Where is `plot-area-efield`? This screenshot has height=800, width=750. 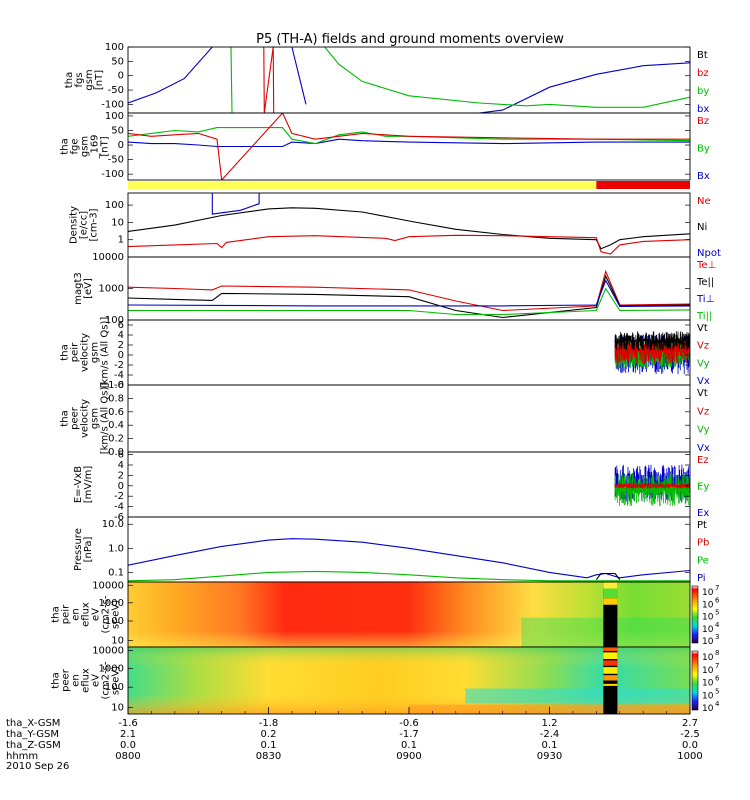 plot-area-efield is located at coordinates (652, 485).